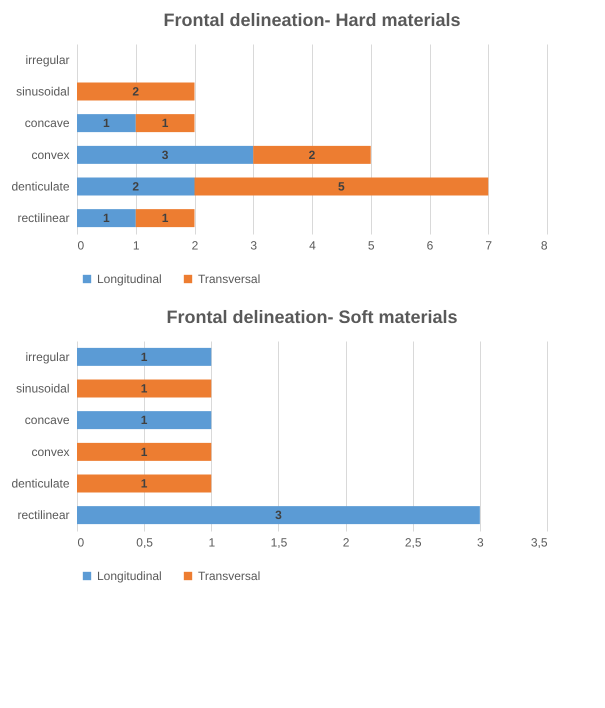 Image resolution: width=605 pixels, height=708 pixels. Describe the element at coordinates (371, 245) in the screenshot. I see `x-tick-label: 5` at that location.